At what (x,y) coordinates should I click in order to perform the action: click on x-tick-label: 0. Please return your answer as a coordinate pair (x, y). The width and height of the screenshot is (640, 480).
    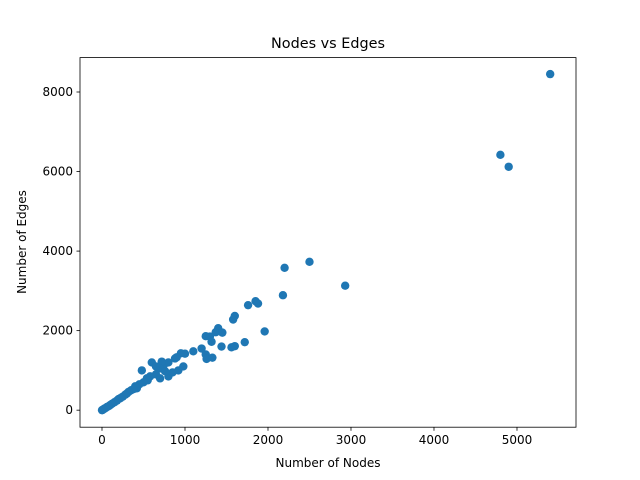
    Looking at the image, I should click on (102, 440).